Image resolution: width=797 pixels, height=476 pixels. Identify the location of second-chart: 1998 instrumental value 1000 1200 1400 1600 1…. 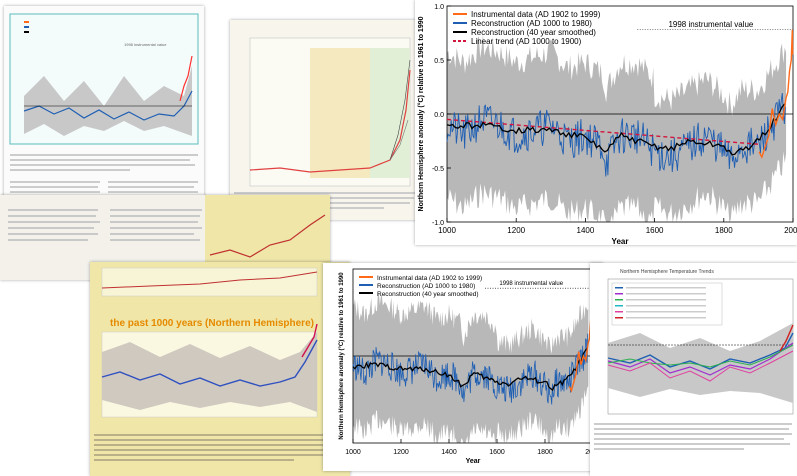
(470, 366).